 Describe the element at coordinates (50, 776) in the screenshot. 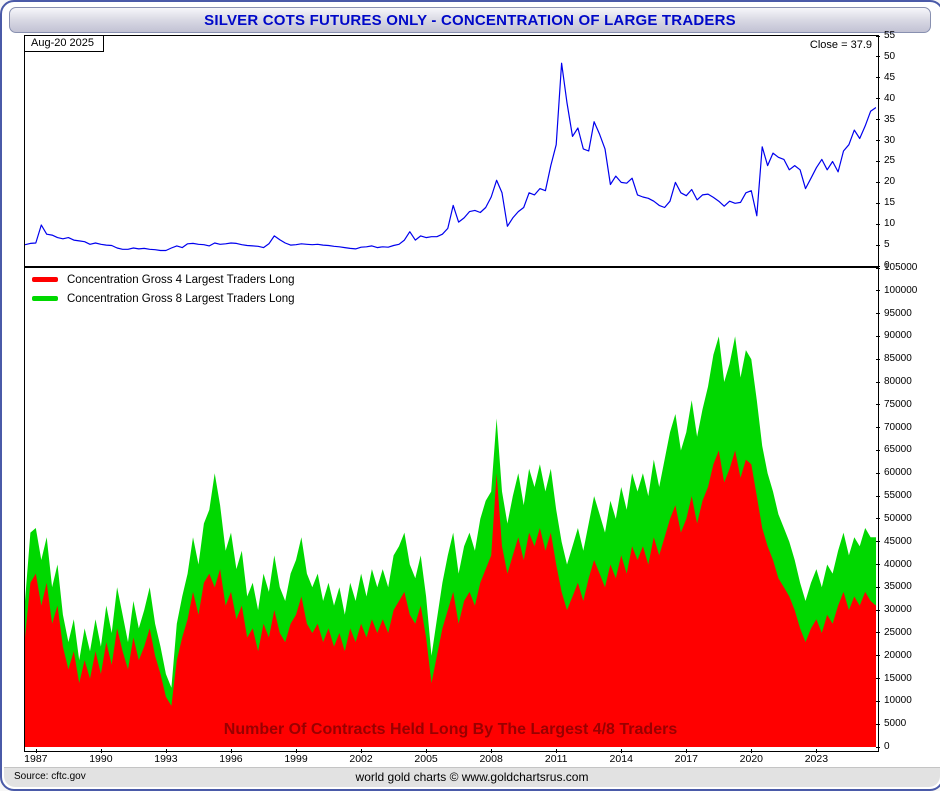

I see `source-label: Source: cftc.gov` at that location.